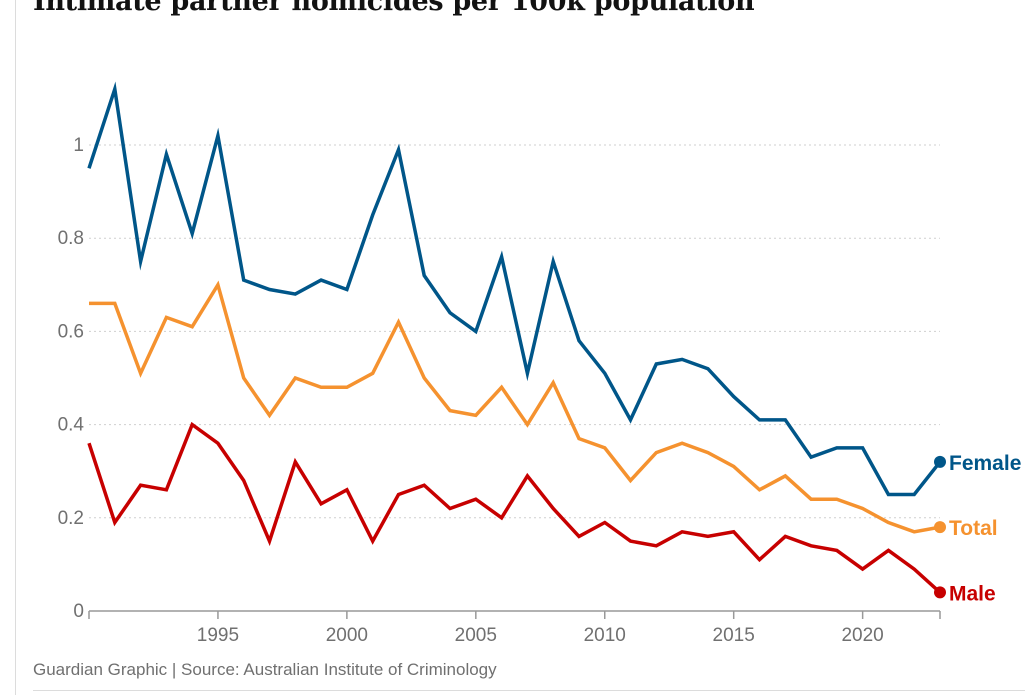 This screenshot has height=695, width=1025. Describe the element at coordinates (78, 611) in the screenshot. I see `y-tick-label: 0` at that location.